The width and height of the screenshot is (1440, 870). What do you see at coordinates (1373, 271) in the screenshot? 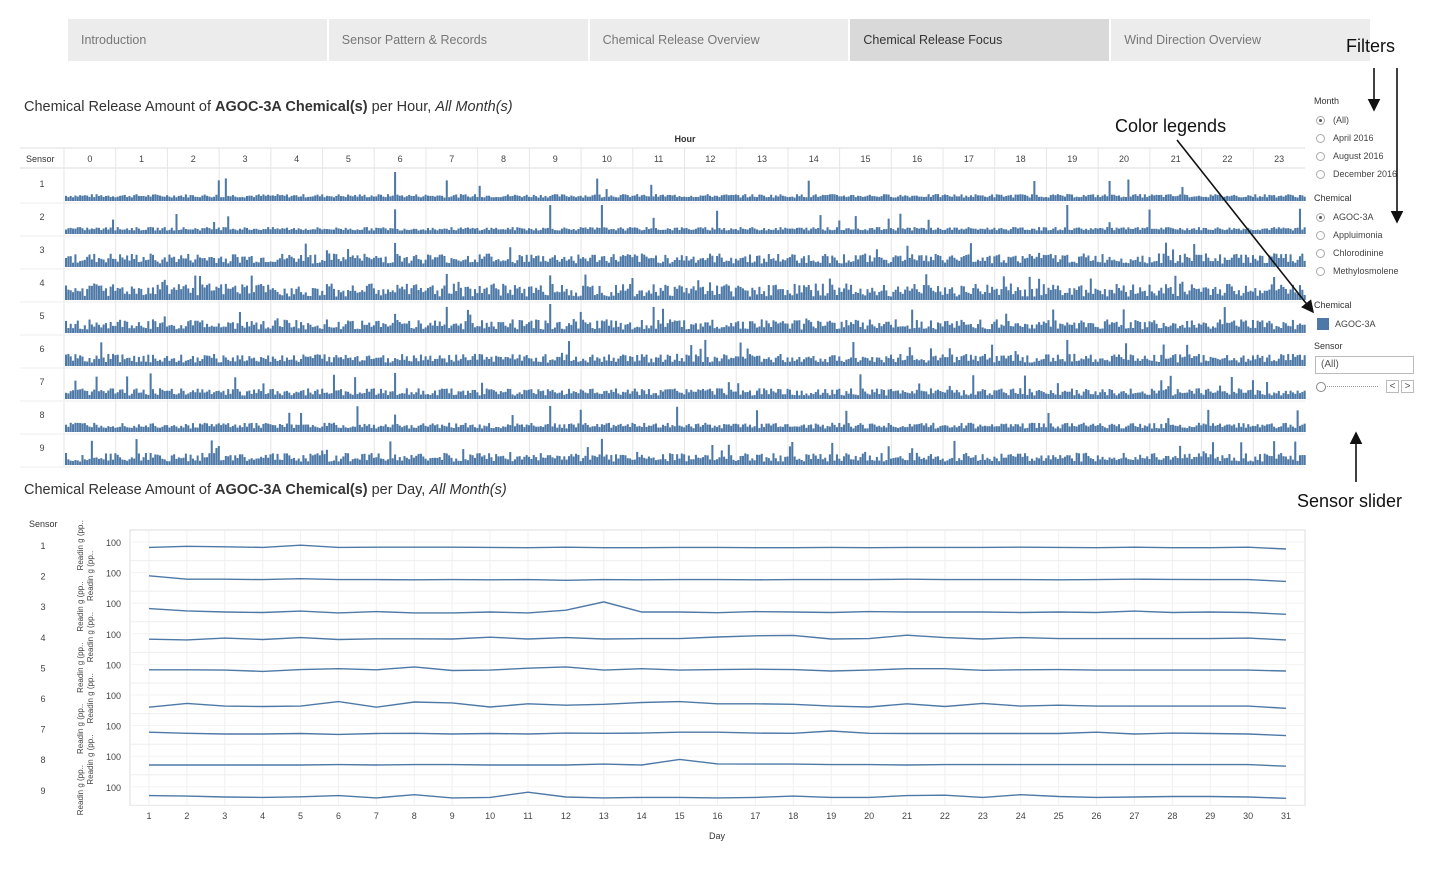
I see `chemical-option: Methylosmolene` at bounding box center [1373, 271].